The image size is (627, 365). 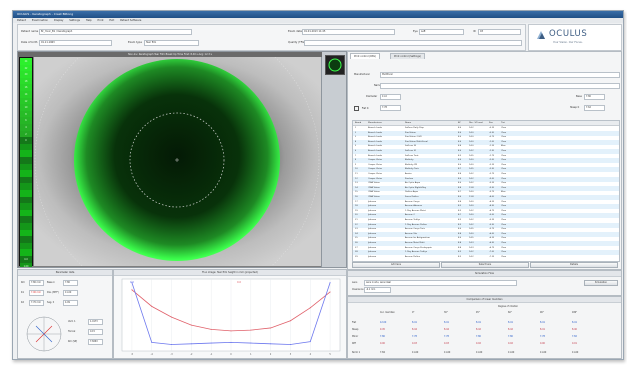 What do you see at coordinates (413, 312) in the screenshot?
I see `comparison-col-header: 0°` at bounding box center [413, 312].